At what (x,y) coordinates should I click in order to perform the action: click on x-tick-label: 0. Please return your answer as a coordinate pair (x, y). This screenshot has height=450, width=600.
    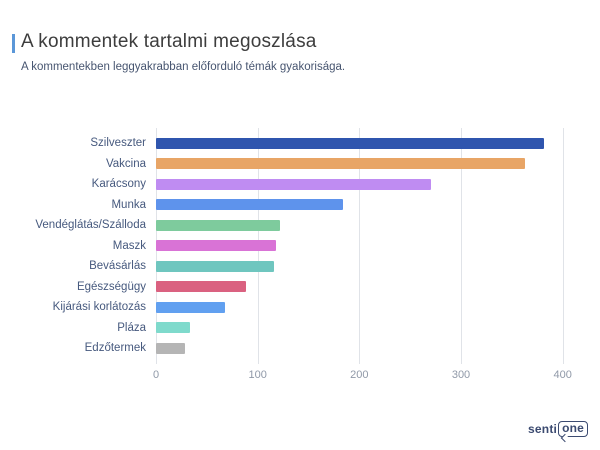
    Looking at the image, I should click on (156, 375).